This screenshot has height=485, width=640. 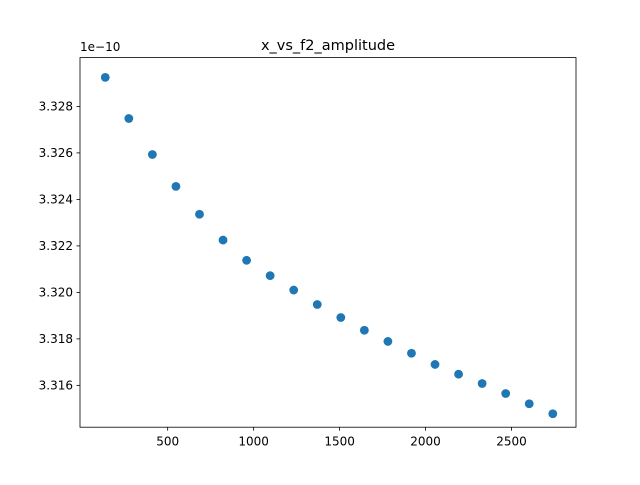 I want to click on x-tick-label: 1500, so click(x=339, y=442).